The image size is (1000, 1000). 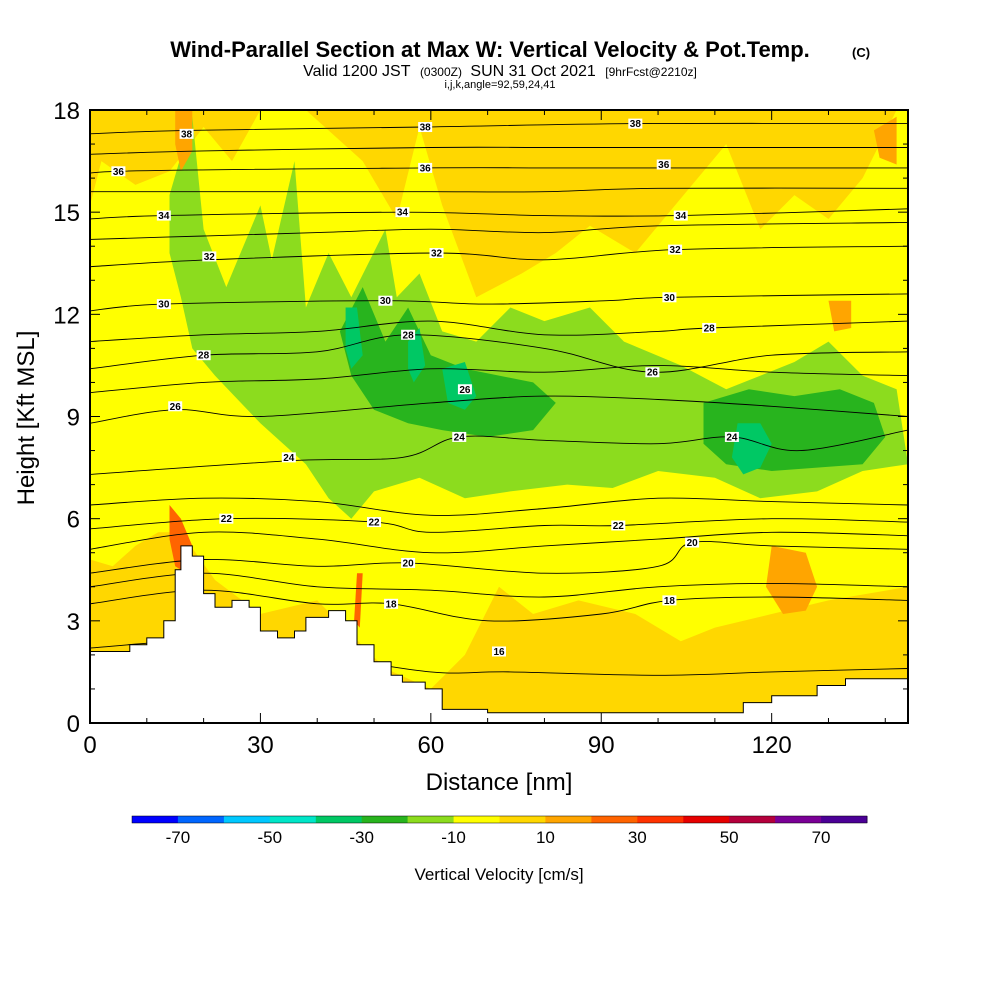 I want to click on colorbar-tick-label: 10, so click(x=545, y=837).